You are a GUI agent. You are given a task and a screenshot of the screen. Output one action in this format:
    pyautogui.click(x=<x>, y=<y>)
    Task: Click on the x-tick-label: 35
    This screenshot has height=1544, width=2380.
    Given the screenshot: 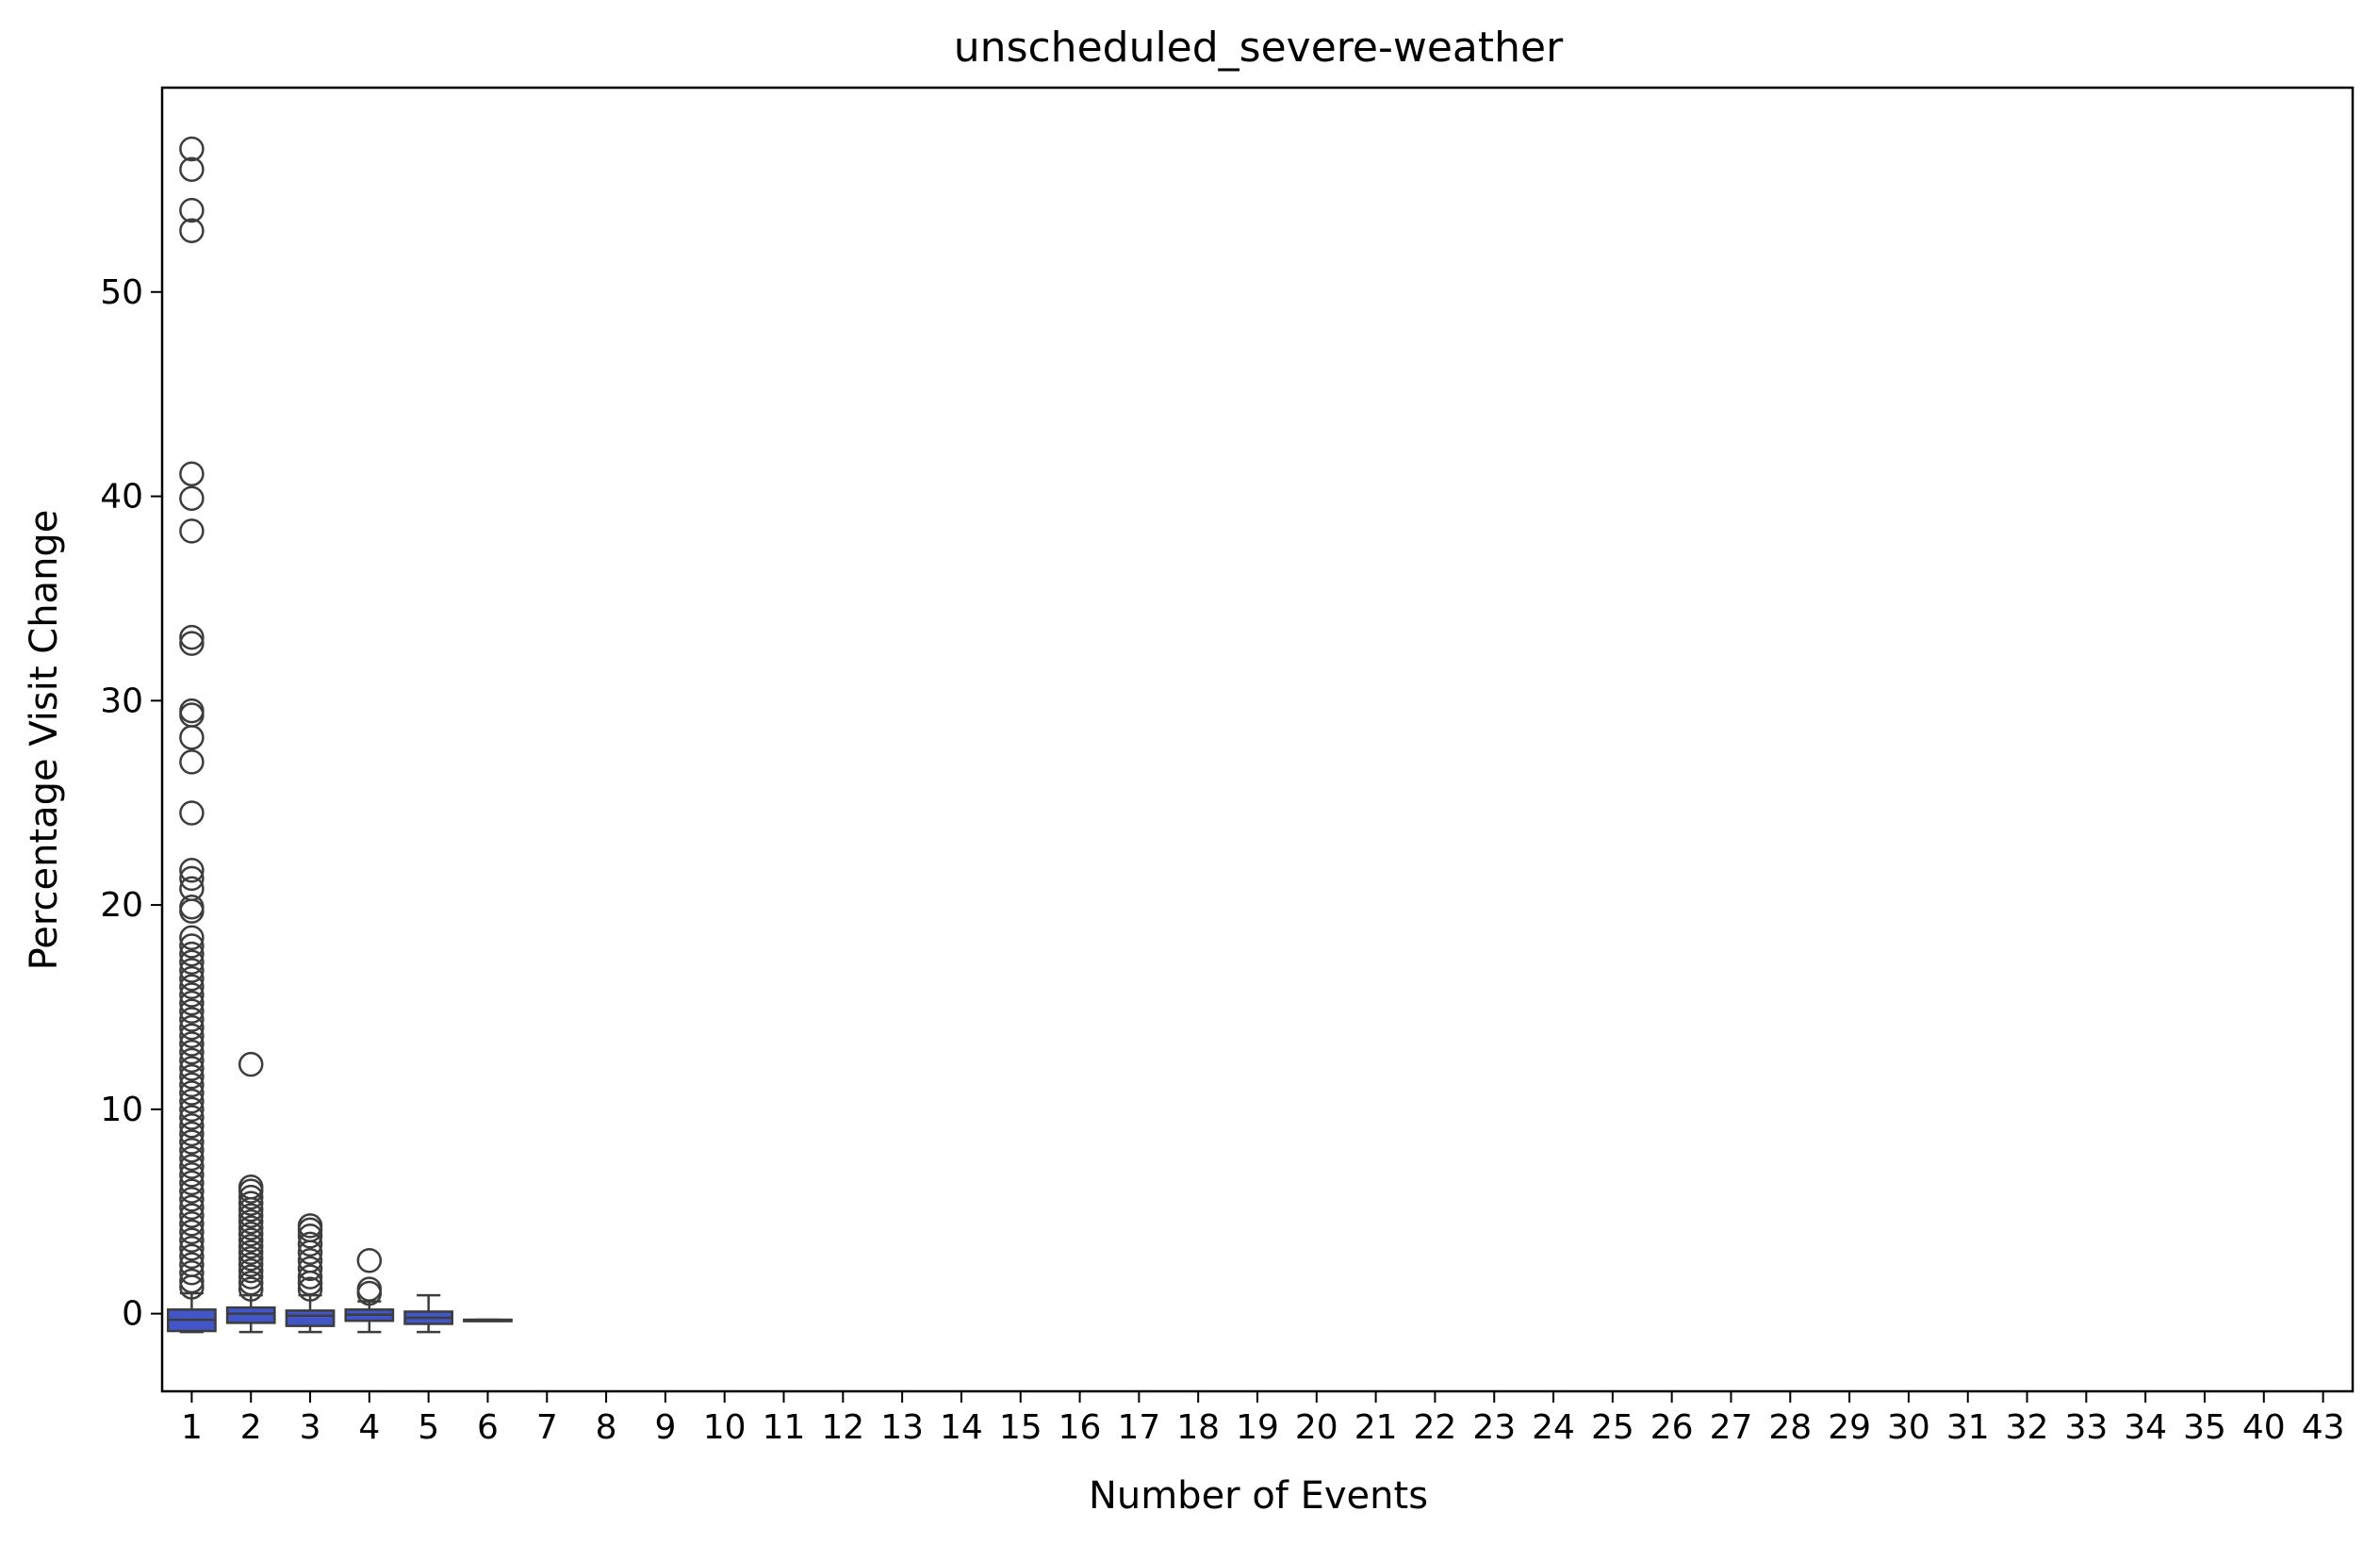 What is the action you would take?
    pyautogui.click(x=2204, y=1427)
    